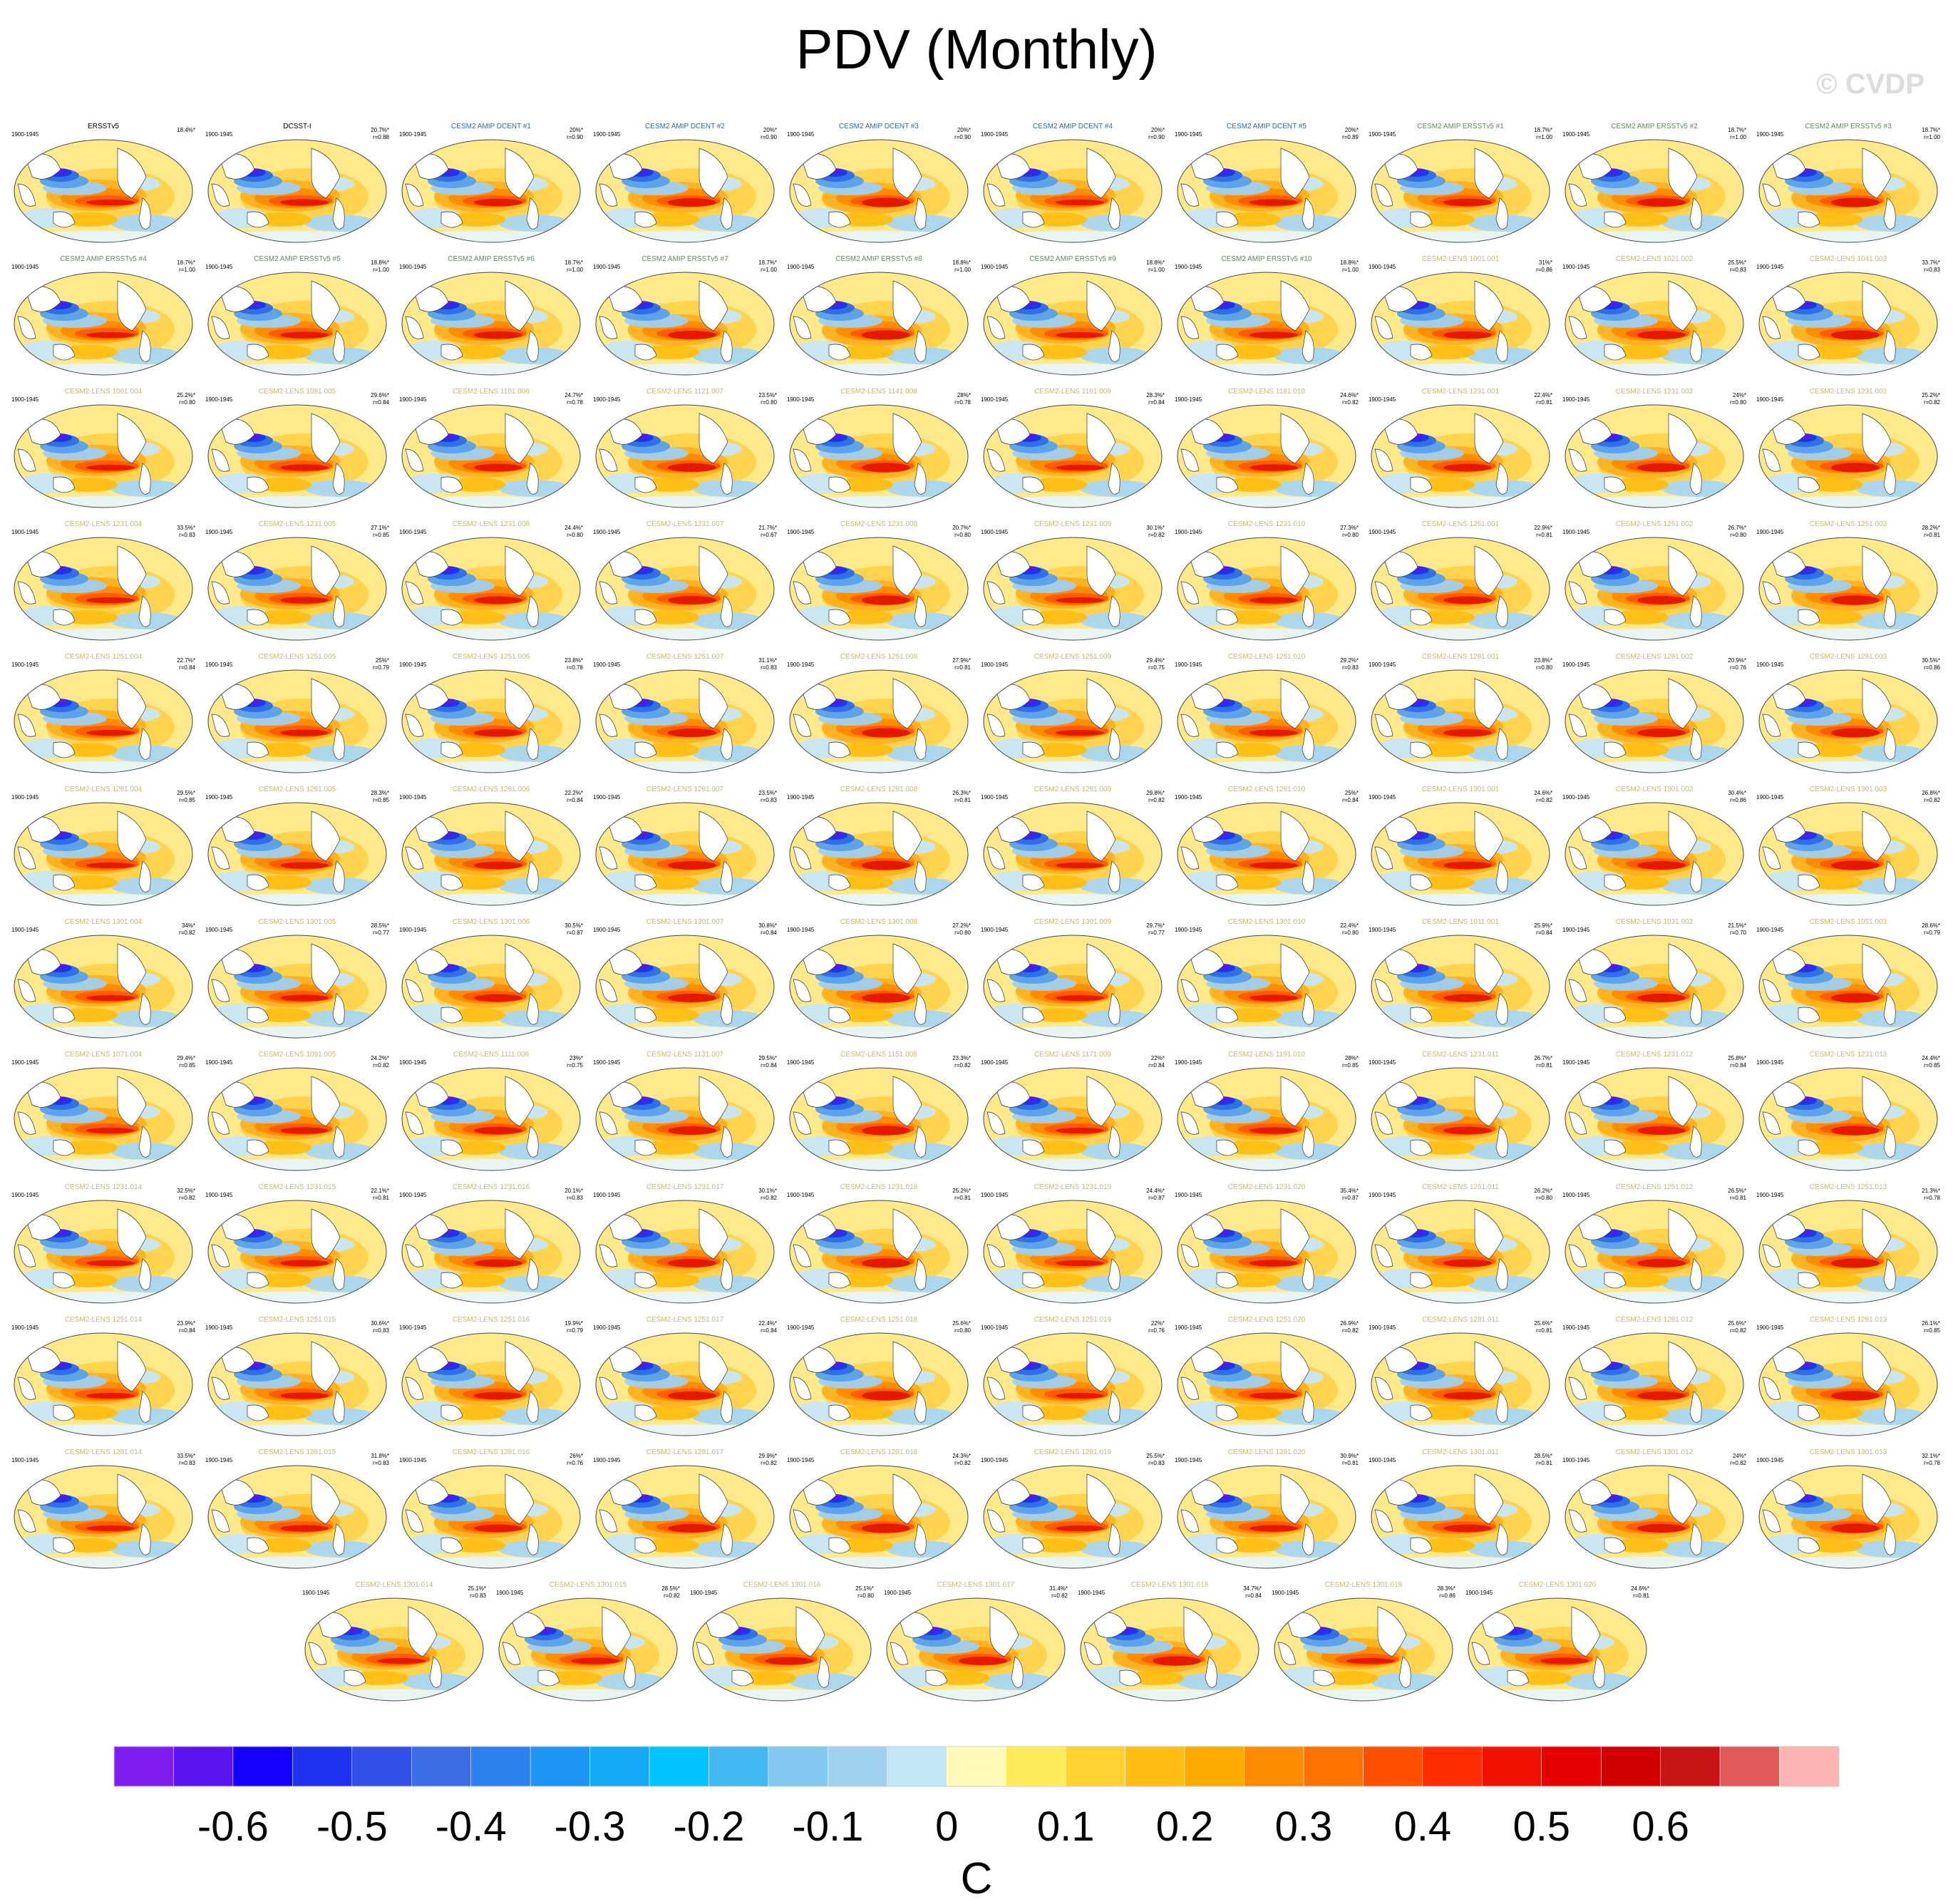 The height and width of the screenshot is (1904, 1953). What do you see at coordinates (297, 1379) in the screenshot?
I see `map-panel: CESM2-LENS 1251.015 1900-1945 30.6%* r=0.83` at bounding box center [297, 1379].